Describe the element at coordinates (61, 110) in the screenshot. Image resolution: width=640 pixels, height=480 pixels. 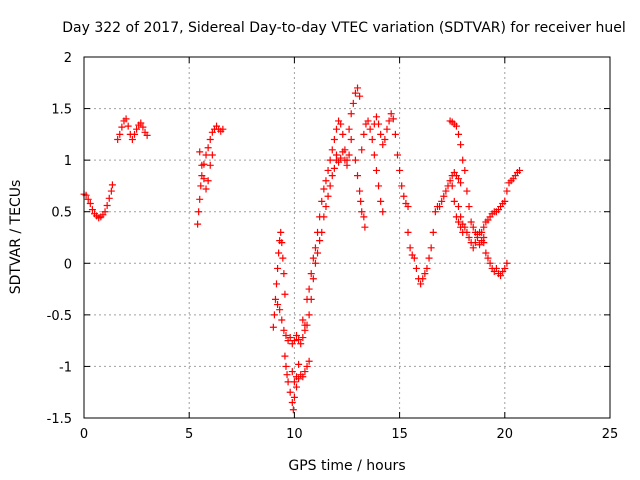
I see `y-tick-label: 1.5` at that location.